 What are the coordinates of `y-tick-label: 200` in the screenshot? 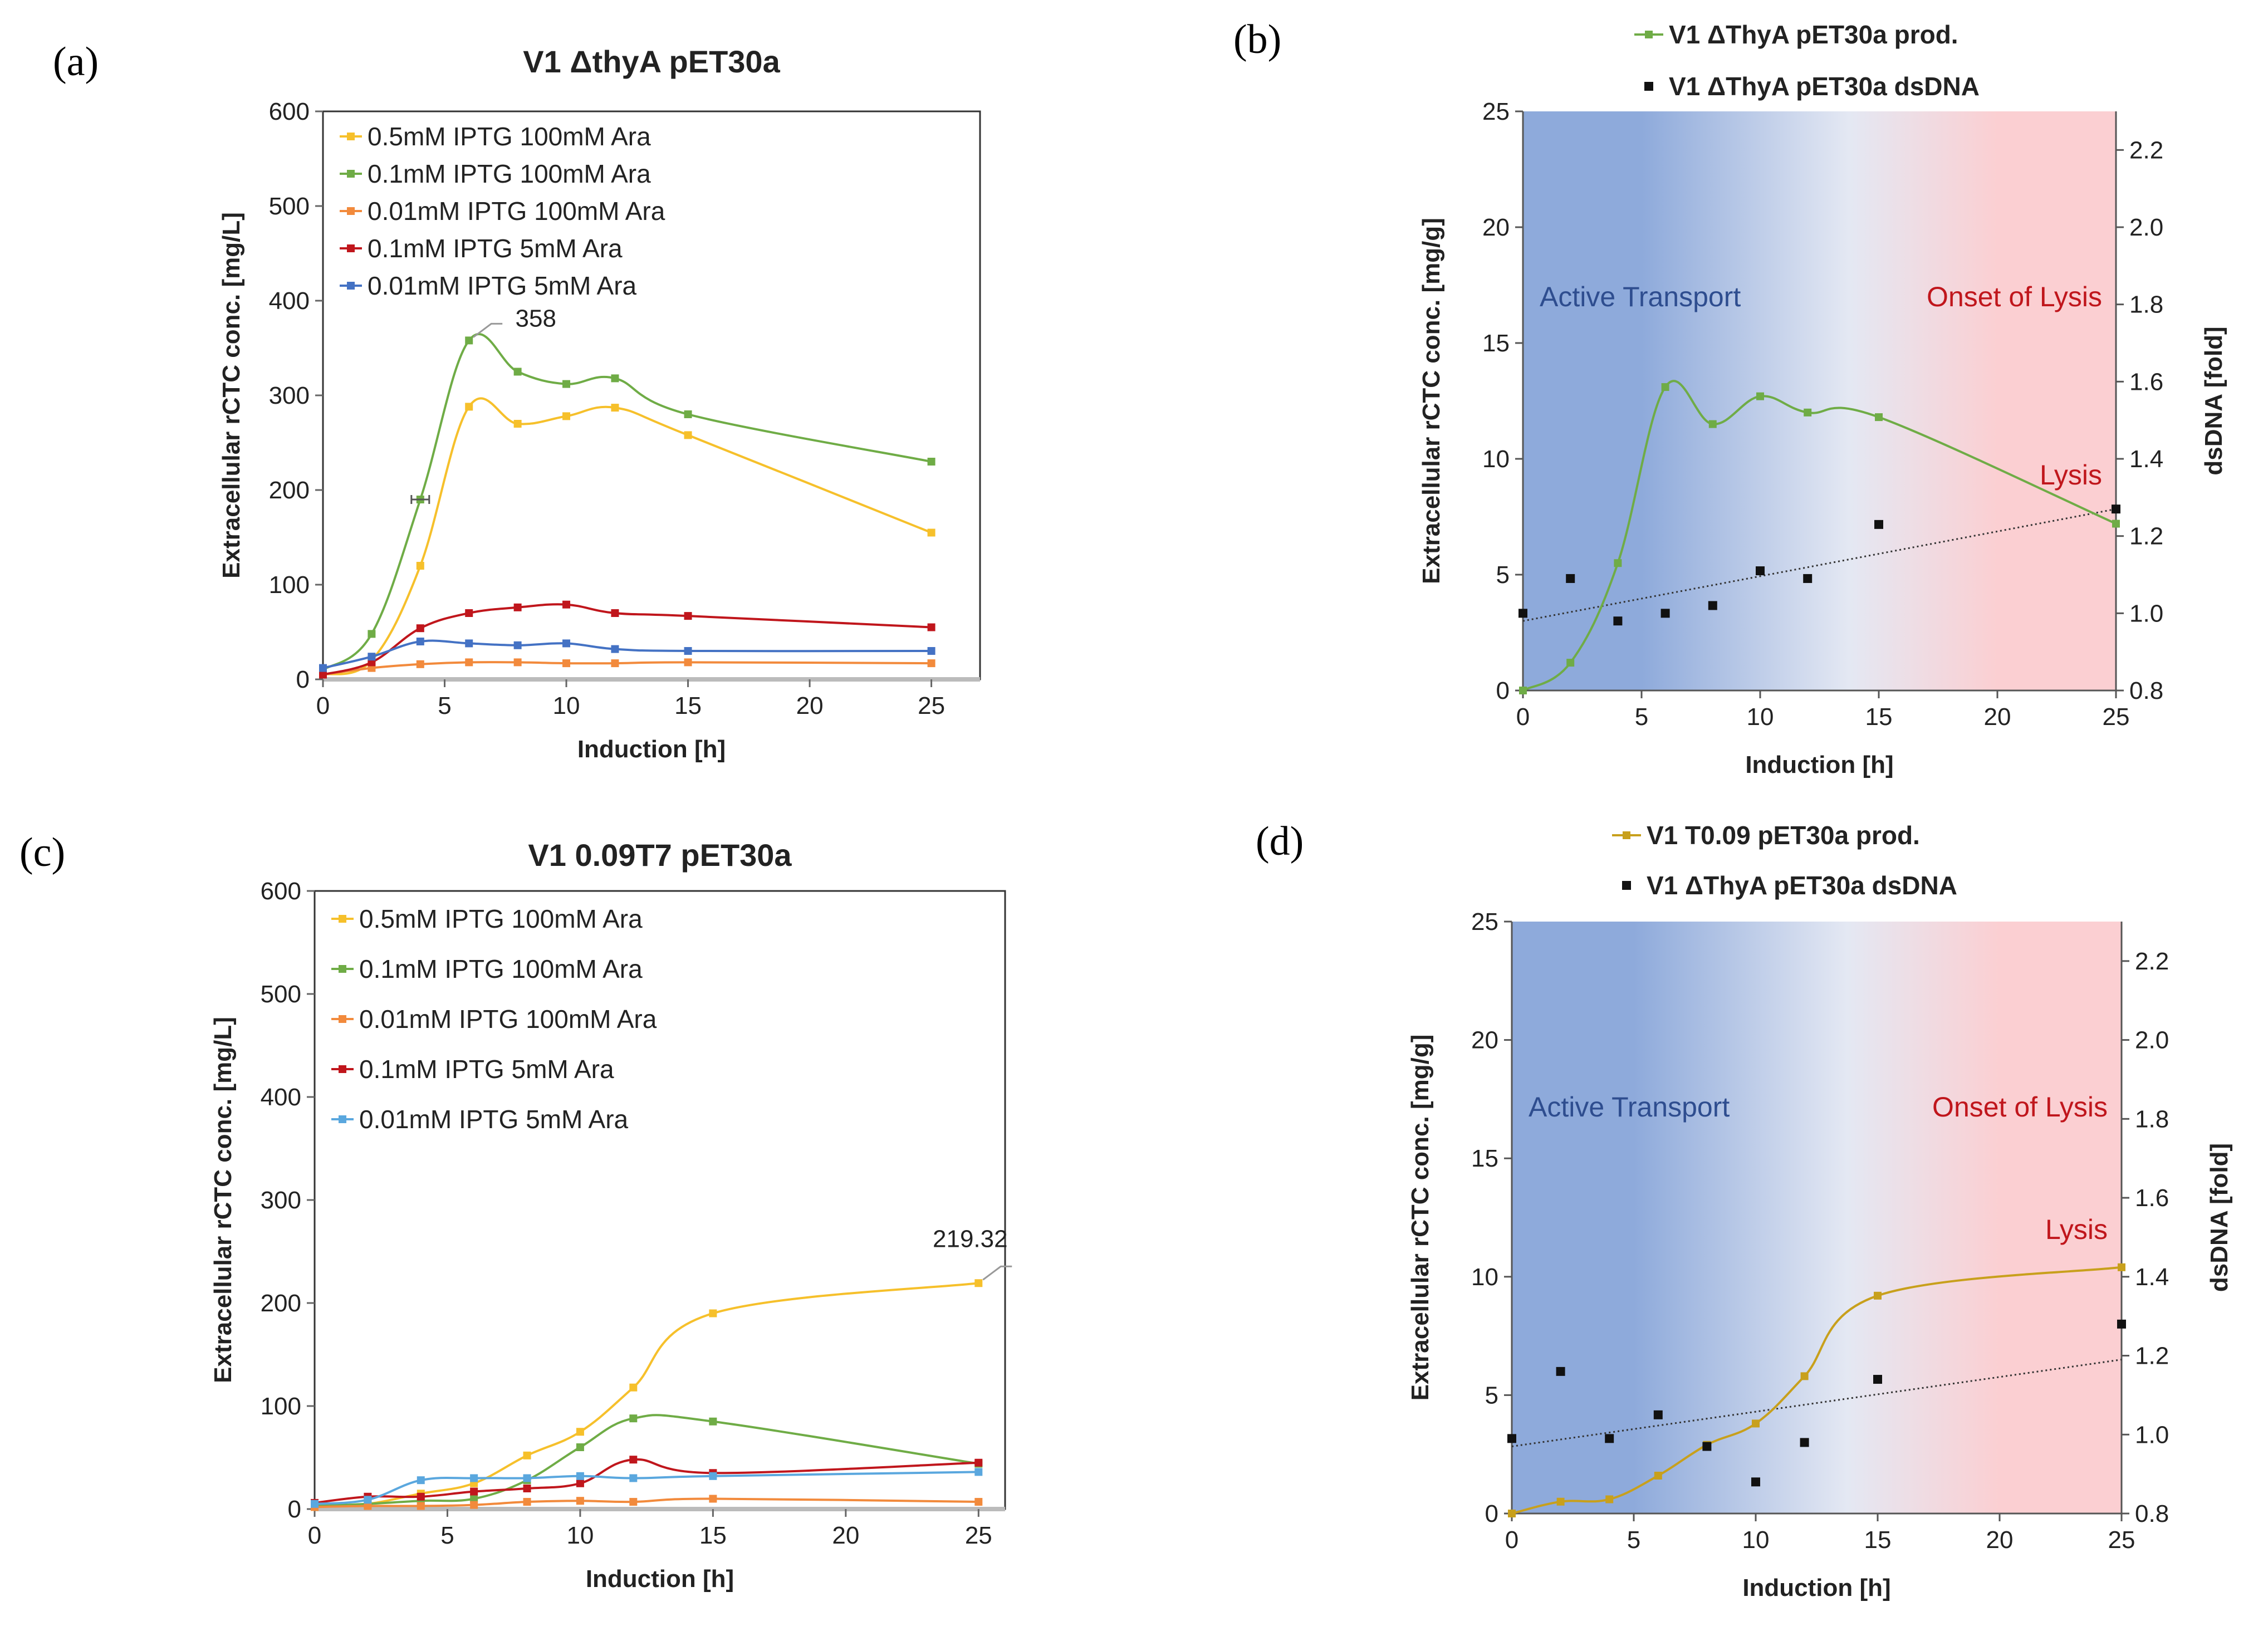 It's located at (281, 1303).